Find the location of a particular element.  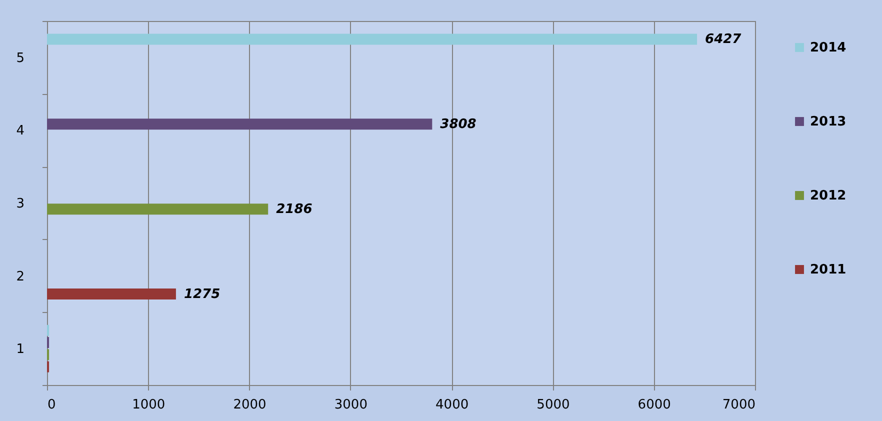

data-label: 2186 is located at coordinates (294, 210).